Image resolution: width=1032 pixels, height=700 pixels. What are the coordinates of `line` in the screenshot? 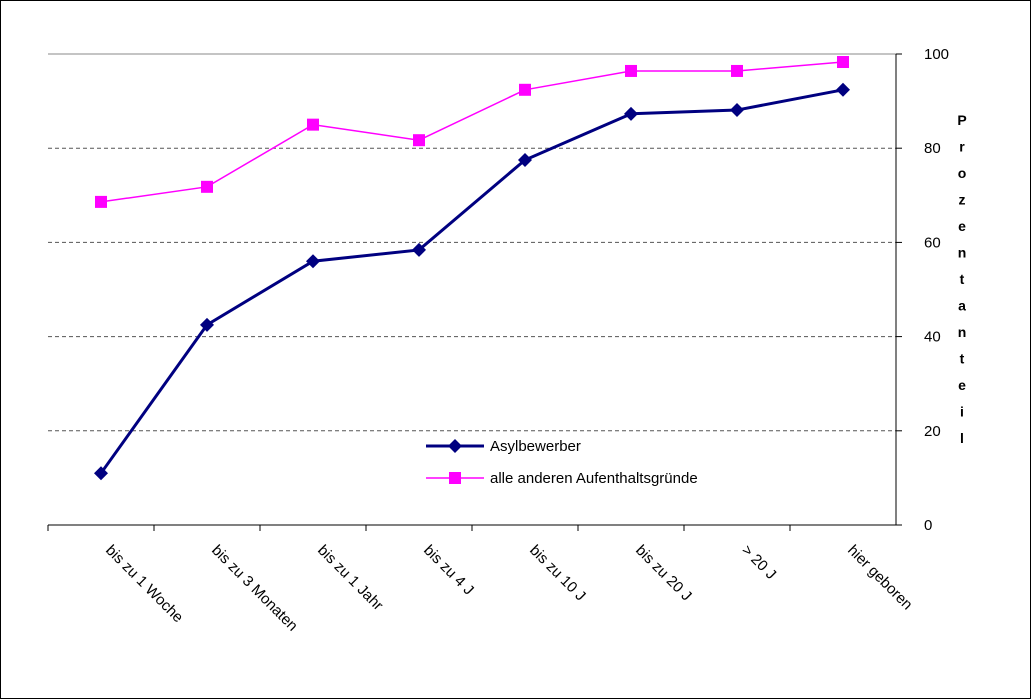 It's located at (472, 132).